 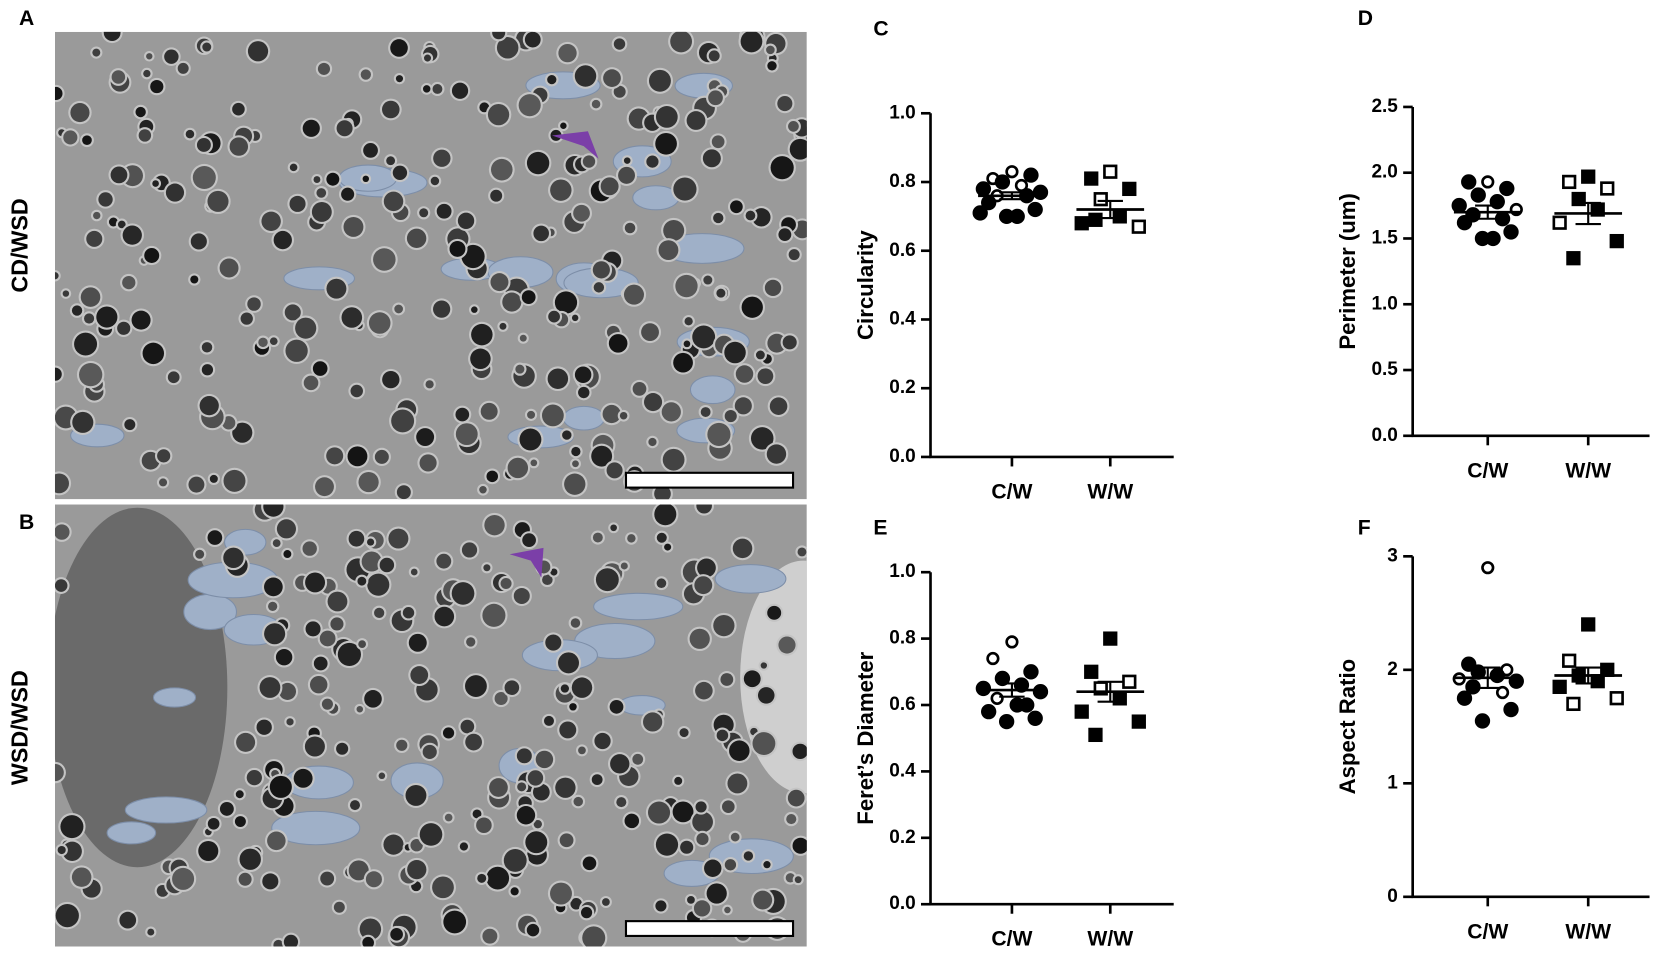 I want to click on panel-label: B, so click(x=26, y=522).